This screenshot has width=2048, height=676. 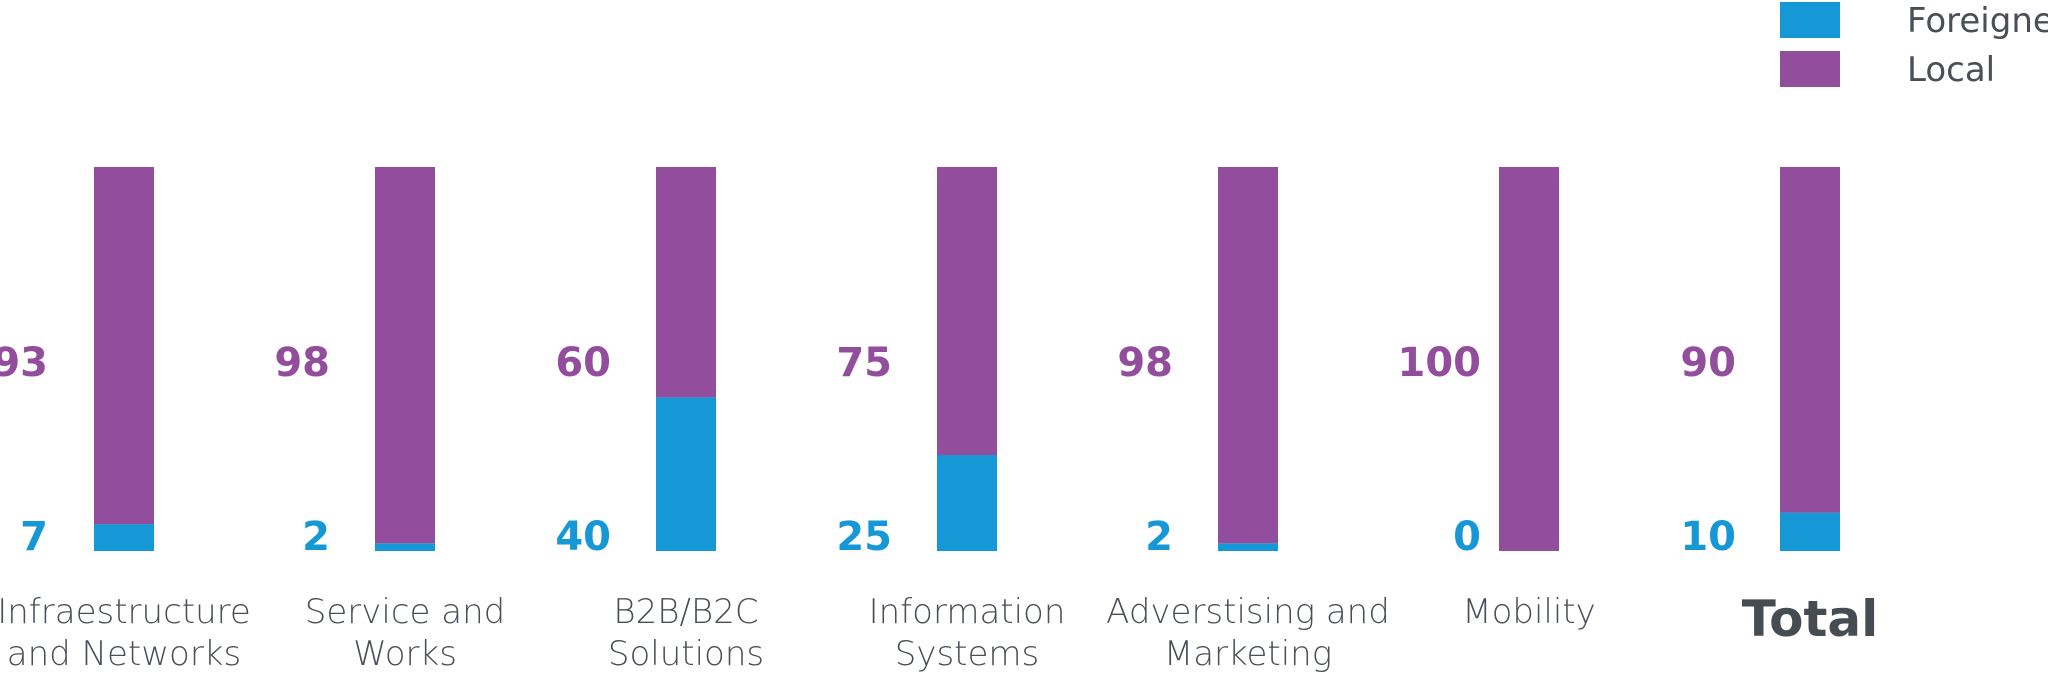 What do you see at coordinates (125, 633) in the screenshot?
I see `category-label-0: Infraestructure and Networks` at bounding box center [125, 633].